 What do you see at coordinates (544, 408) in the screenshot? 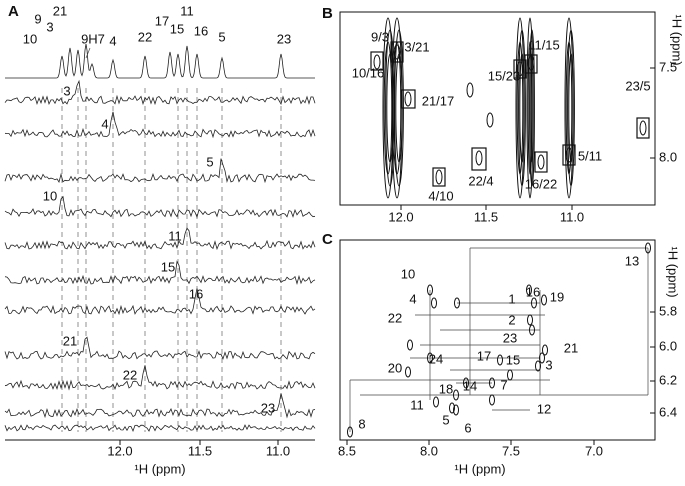
I see `peak-label: 12` at bounding box center [544, 408].